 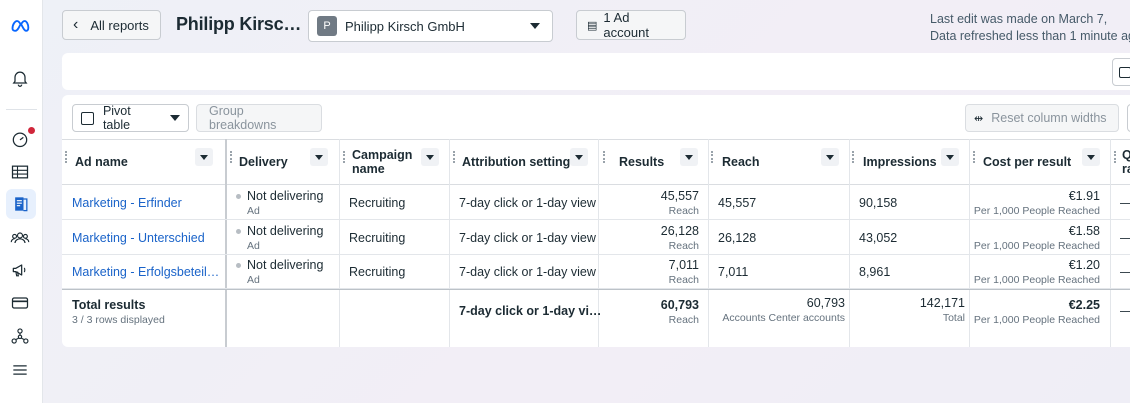 What do you see at coordinates (953, 318) in the screenshot?
I see `totals-impressions-sub: Total` at bounding box center [953, 318].